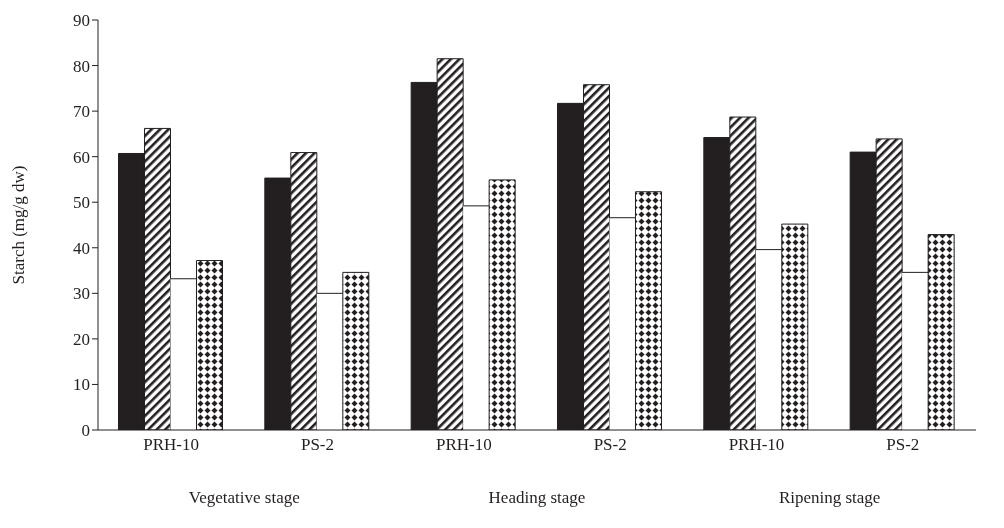 This screenshot has height=528, width=1004. I want to click on y-tick-label: 90, so click(81, 21).